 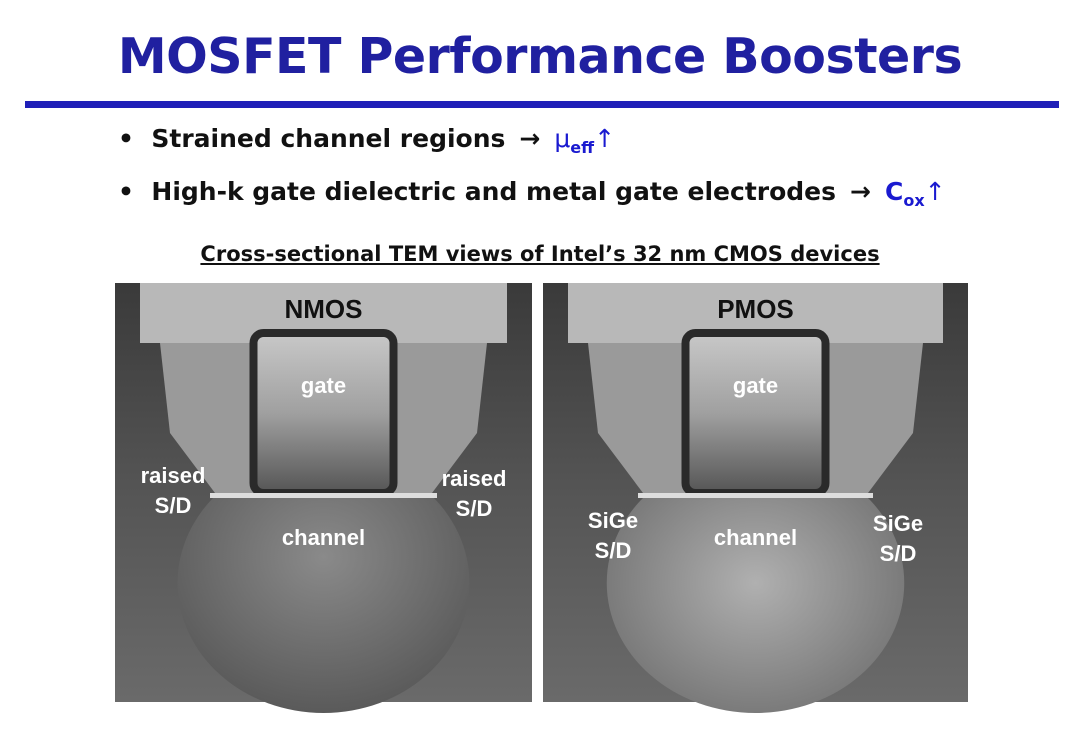 I want to click on subscript: eff, so click(x=582, y=147).